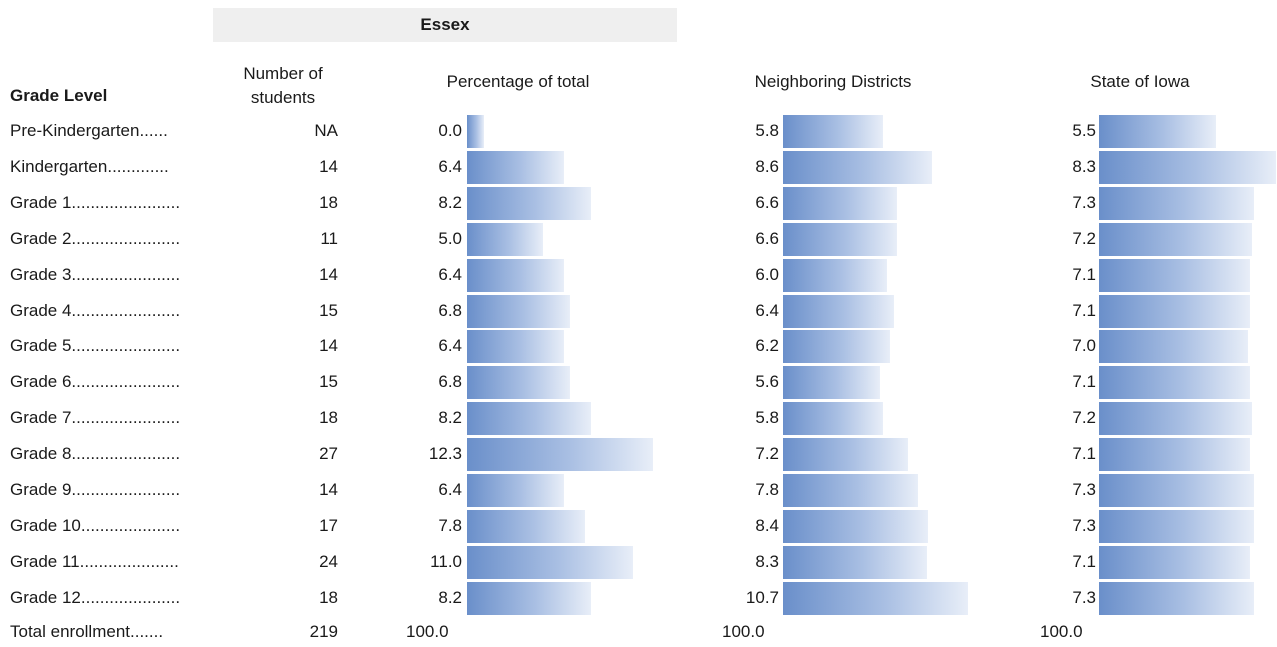 The height and width of the screenshot is (647, 1277). I want to click on students-value: 27, so click(328, 453).